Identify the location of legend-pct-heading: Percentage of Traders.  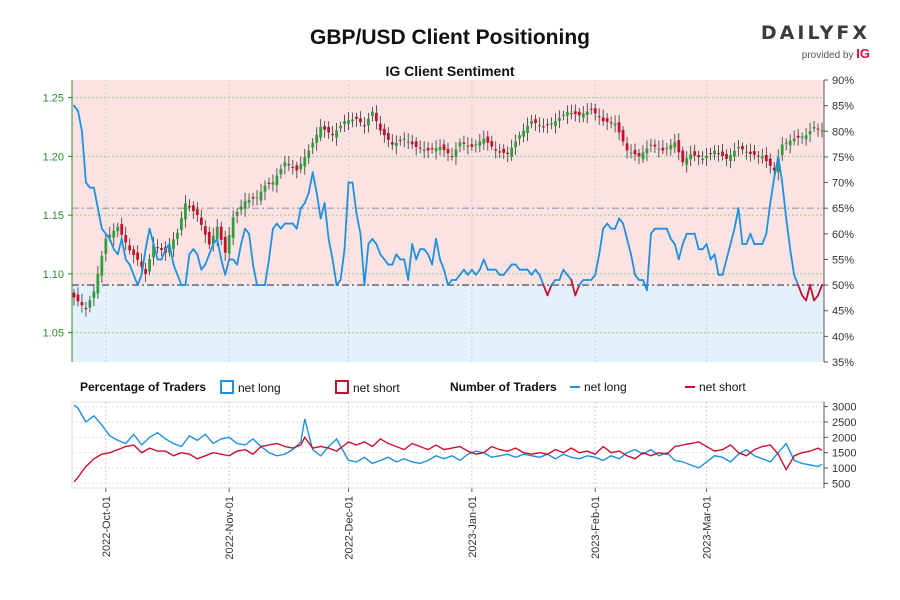
(143, 387).